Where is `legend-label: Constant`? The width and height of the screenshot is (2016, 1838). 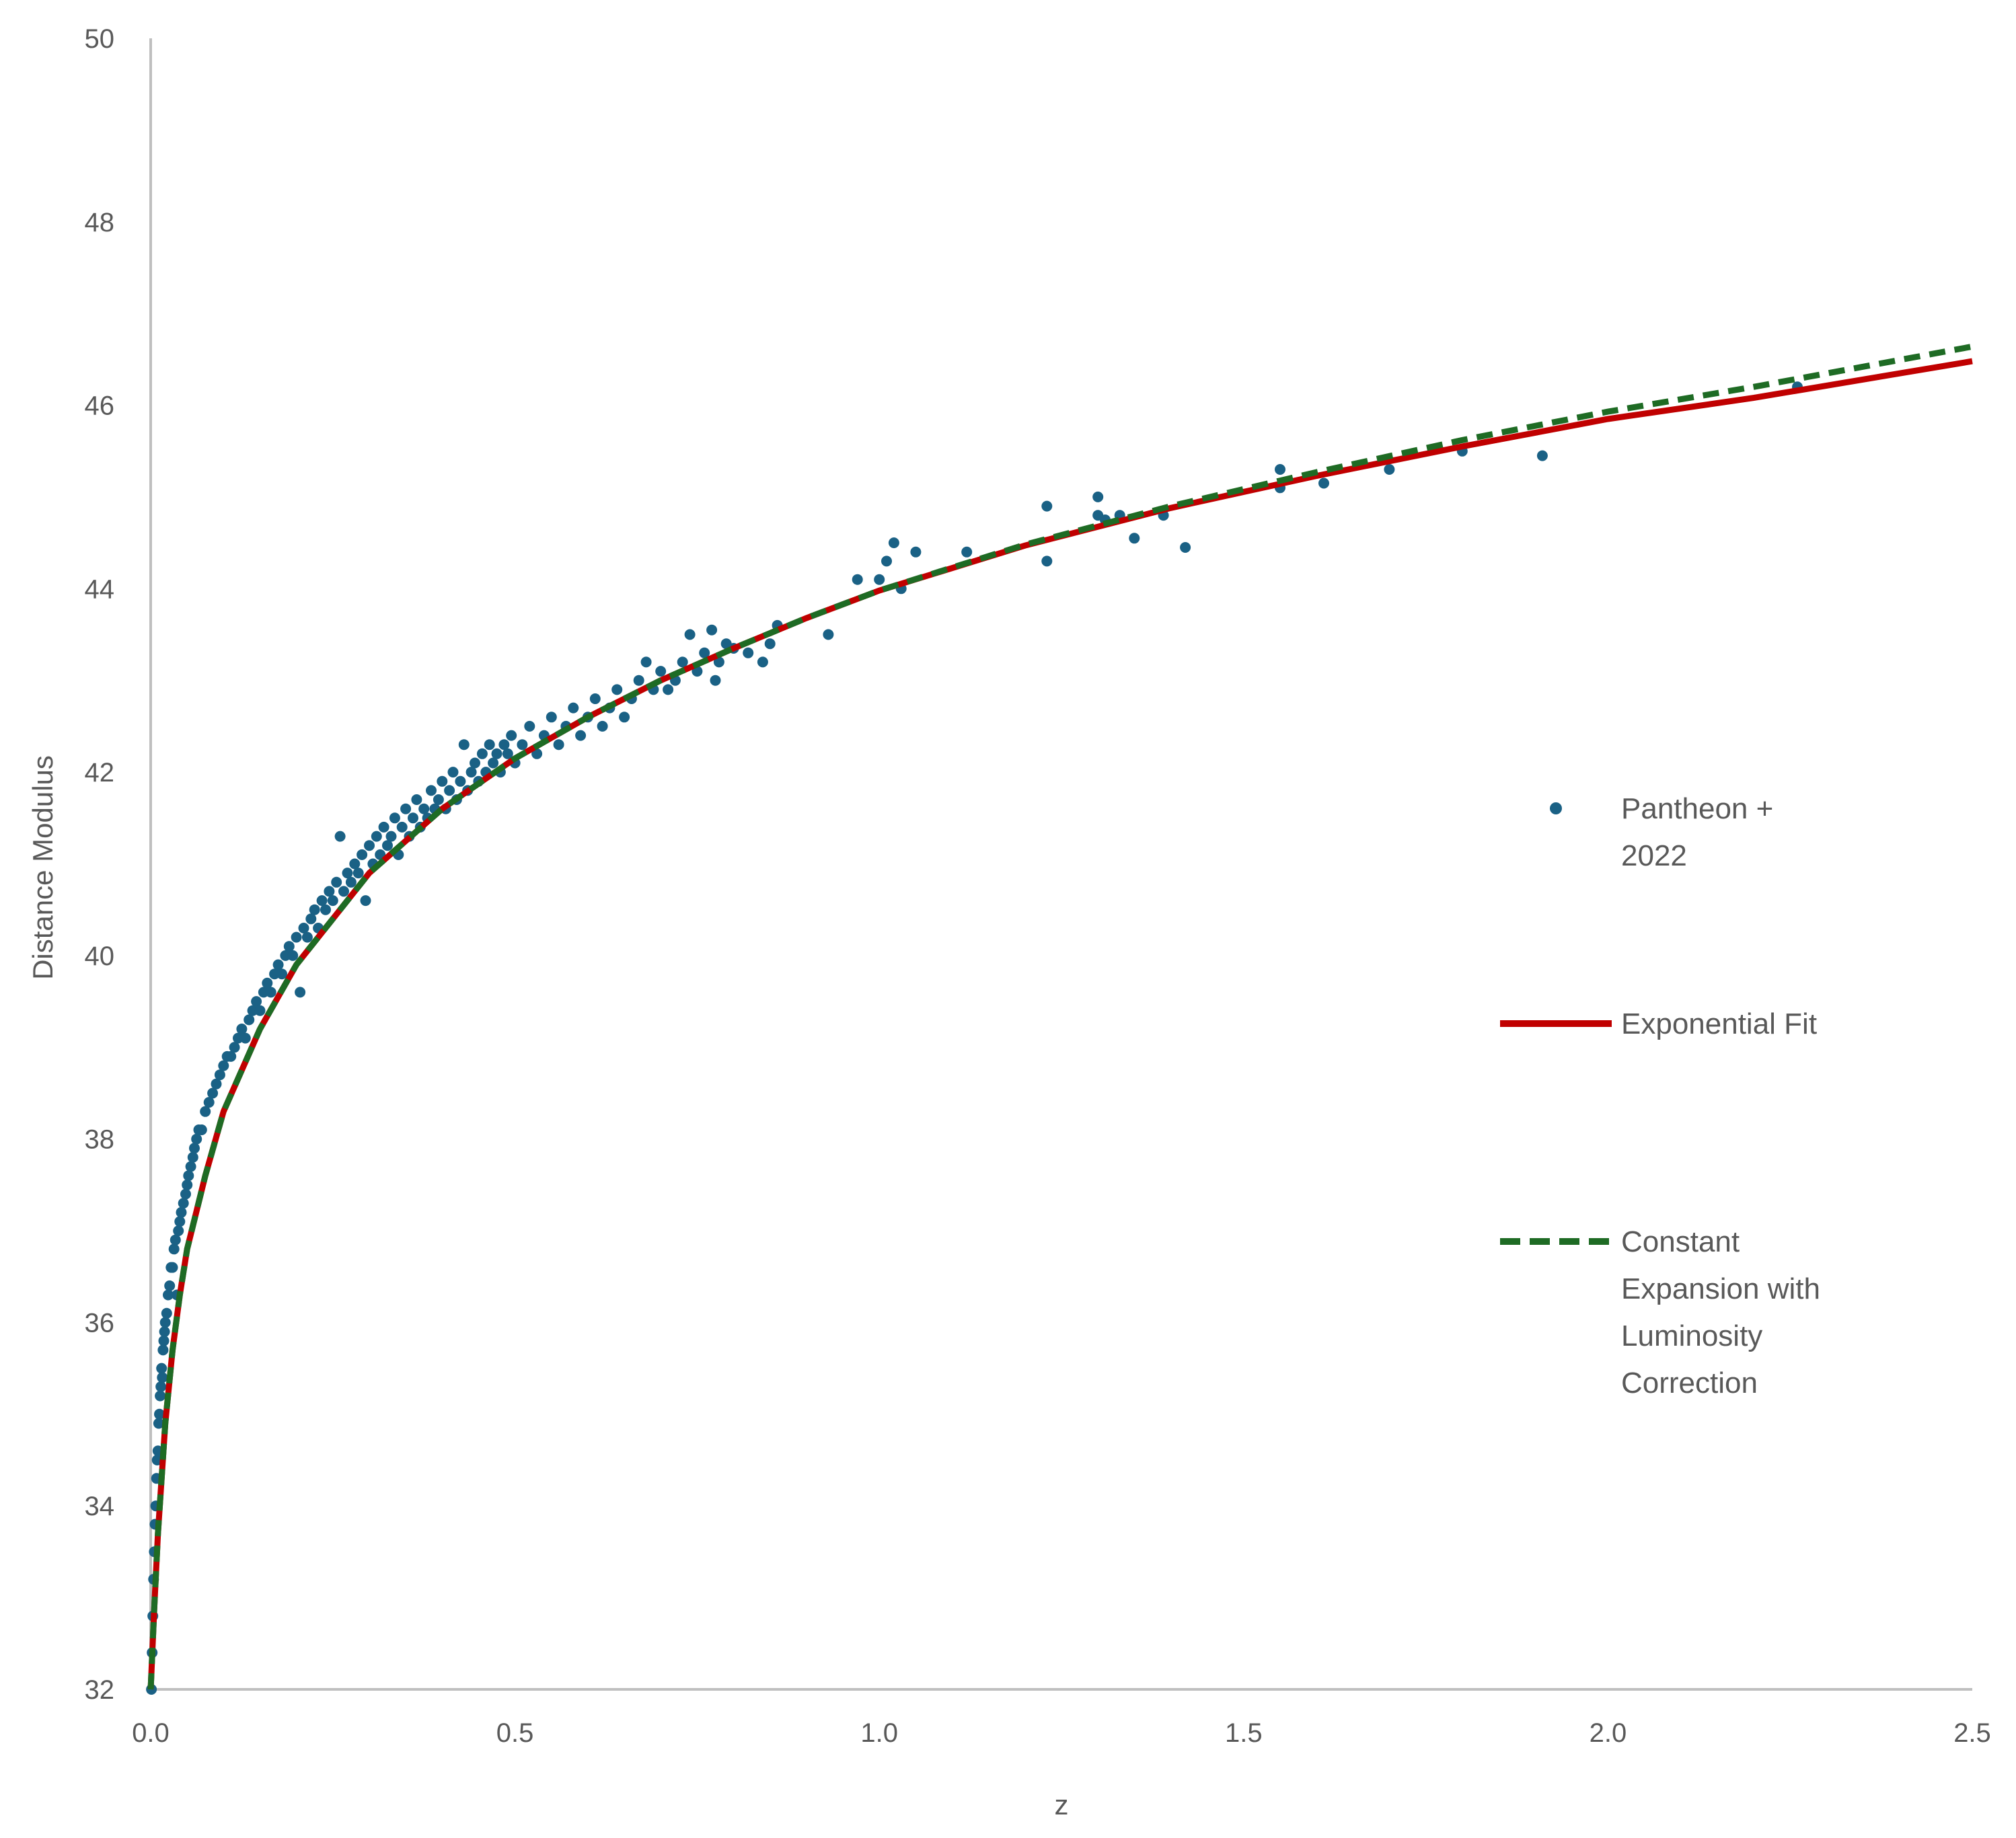
legend-label: Constant is located at coordinates (1680, 1241).